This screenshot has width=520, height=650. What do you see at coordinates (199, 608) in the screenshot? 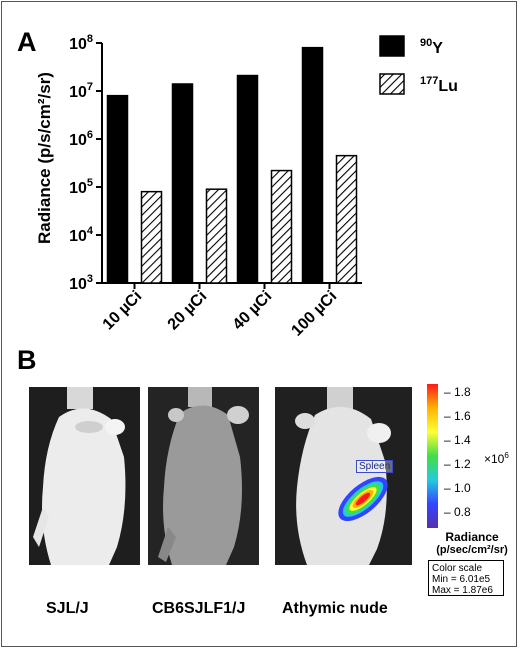
I see `strain-label-cb6sjlf1: CB6SJLF1/J` at bounding box center [199, 608].